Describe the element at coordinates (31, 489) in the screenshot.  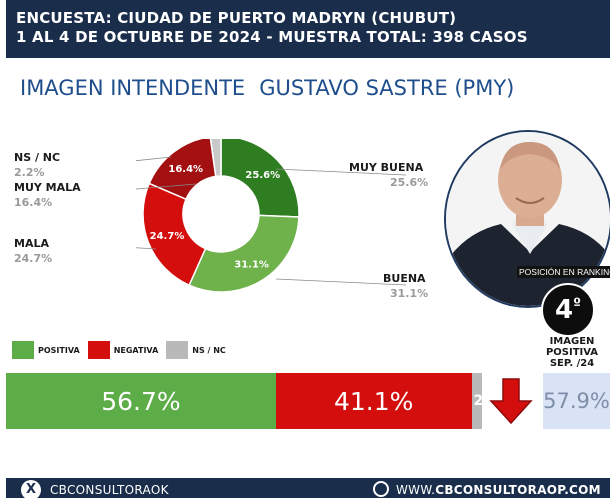
I see `x-logo-icon: X` at that location.